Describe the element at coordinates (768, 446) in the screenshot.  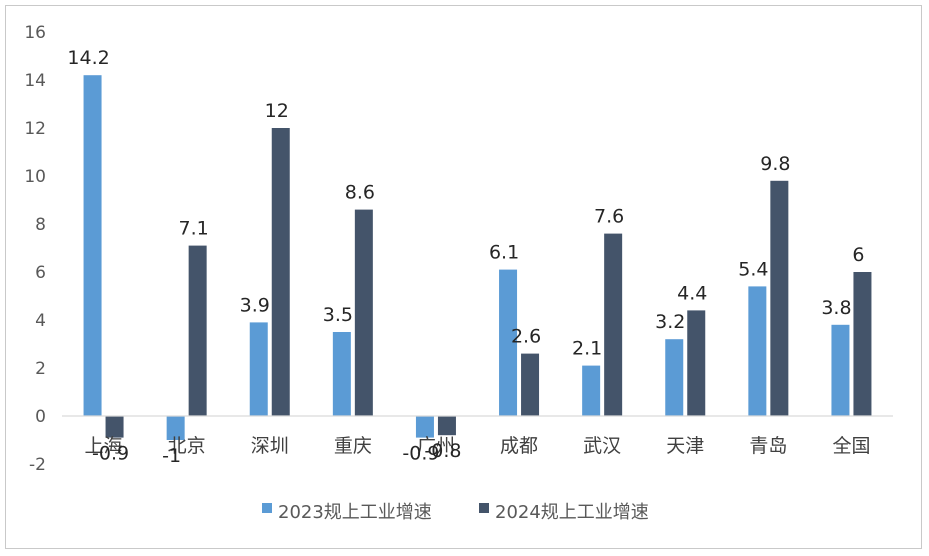
I see `category-label: 青岛` at that location.